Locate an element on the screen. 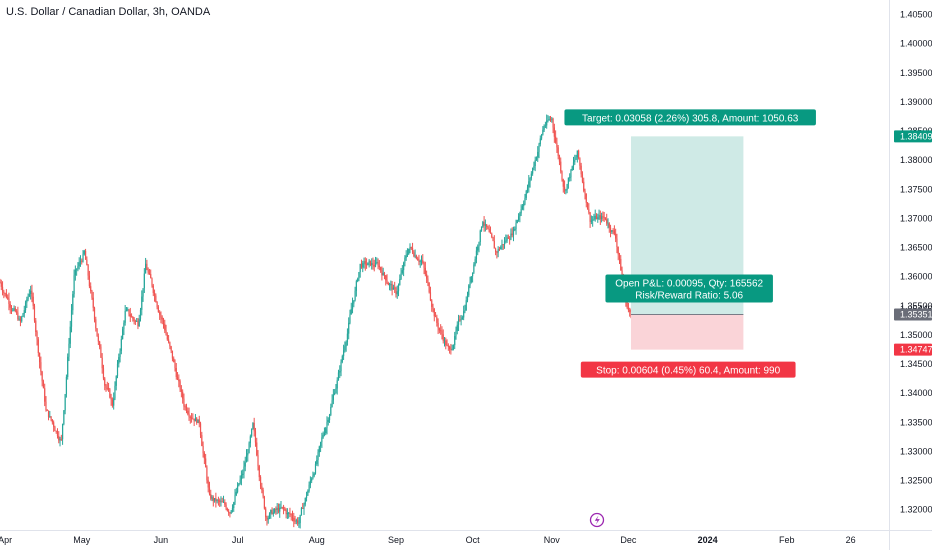  price-tick-label: 1.39500 is located at coordinates (916, 73).